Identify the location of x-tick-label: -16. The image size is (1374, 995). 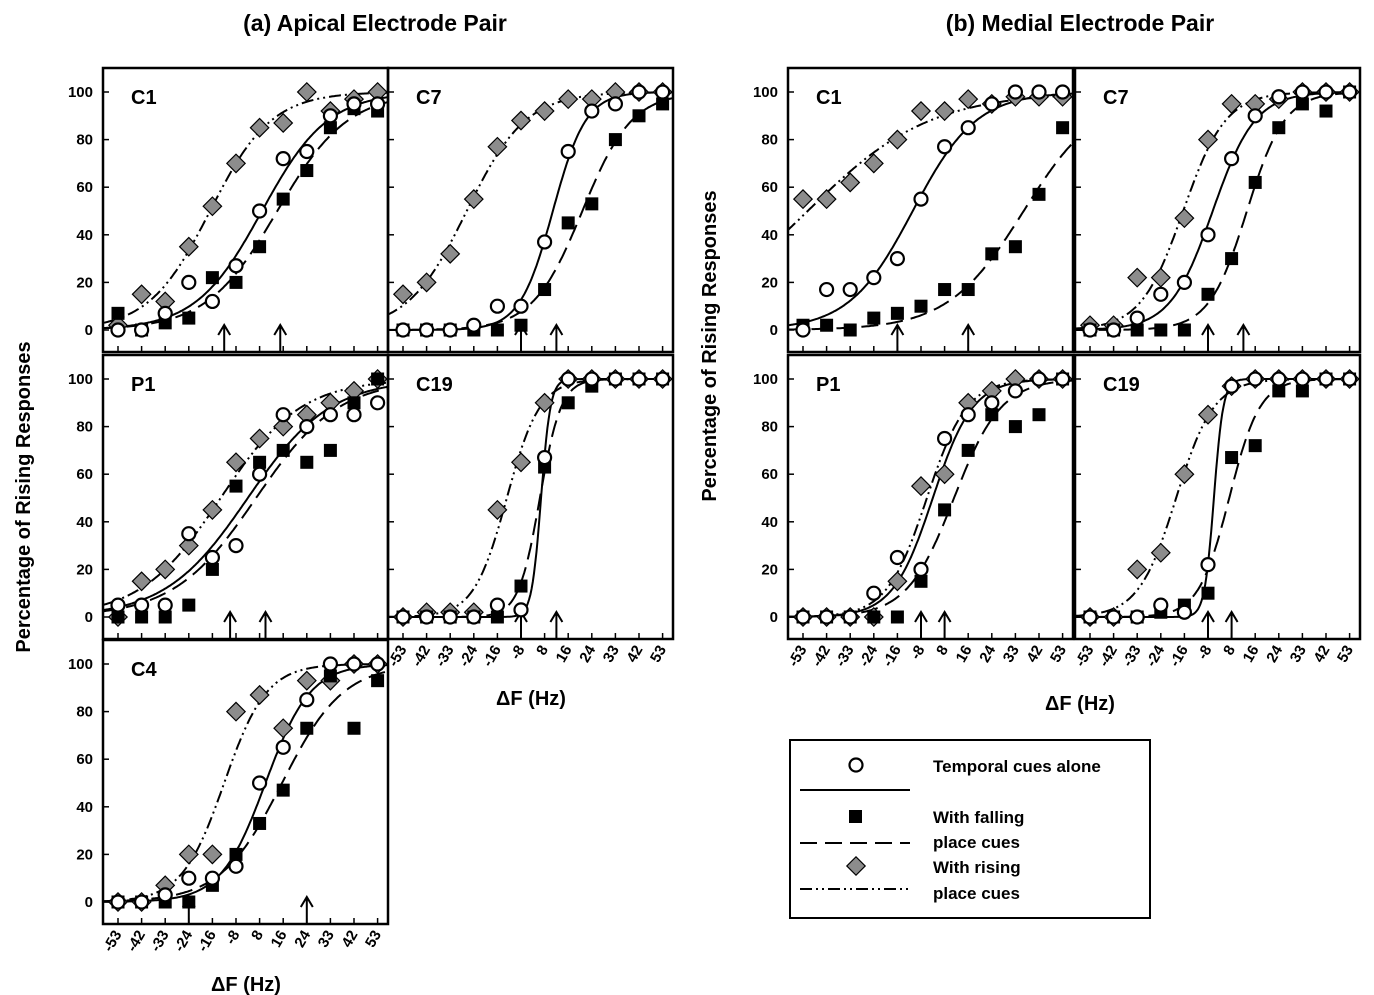
(1179, 656).